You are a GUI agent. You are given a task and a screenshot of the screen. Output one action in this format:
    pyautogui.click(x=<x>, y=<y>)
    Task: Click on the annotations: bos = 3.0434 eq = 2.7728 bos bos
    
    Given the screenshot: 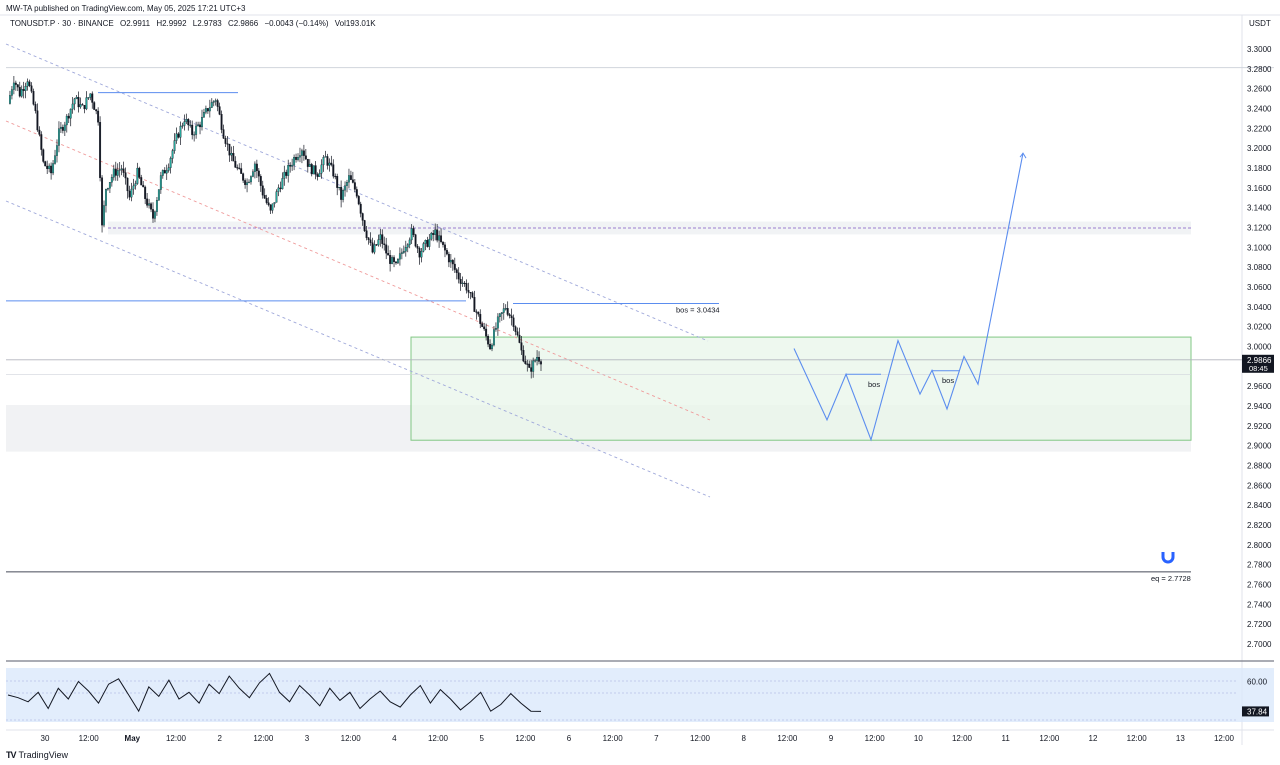 What is the action you would take?
    pyautogui.click(x=933, y=443)
    